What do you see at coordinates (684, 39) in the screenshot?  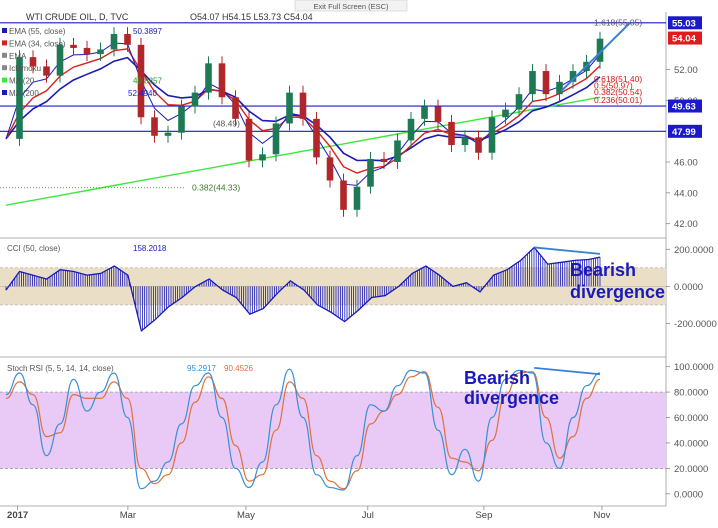 I see `price-badge-label: 54.04` at bounding box center [684, 39].